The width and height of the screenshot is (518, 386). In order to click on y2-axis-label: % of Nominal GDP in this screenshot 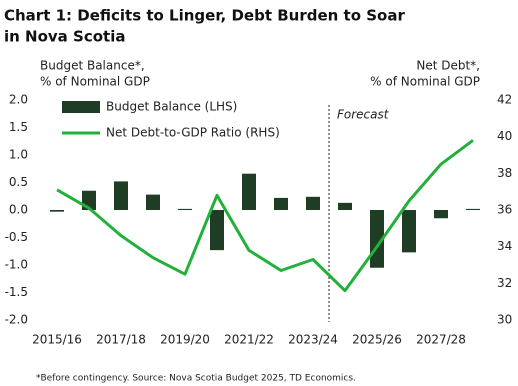, I will do `click(425, 82)`.